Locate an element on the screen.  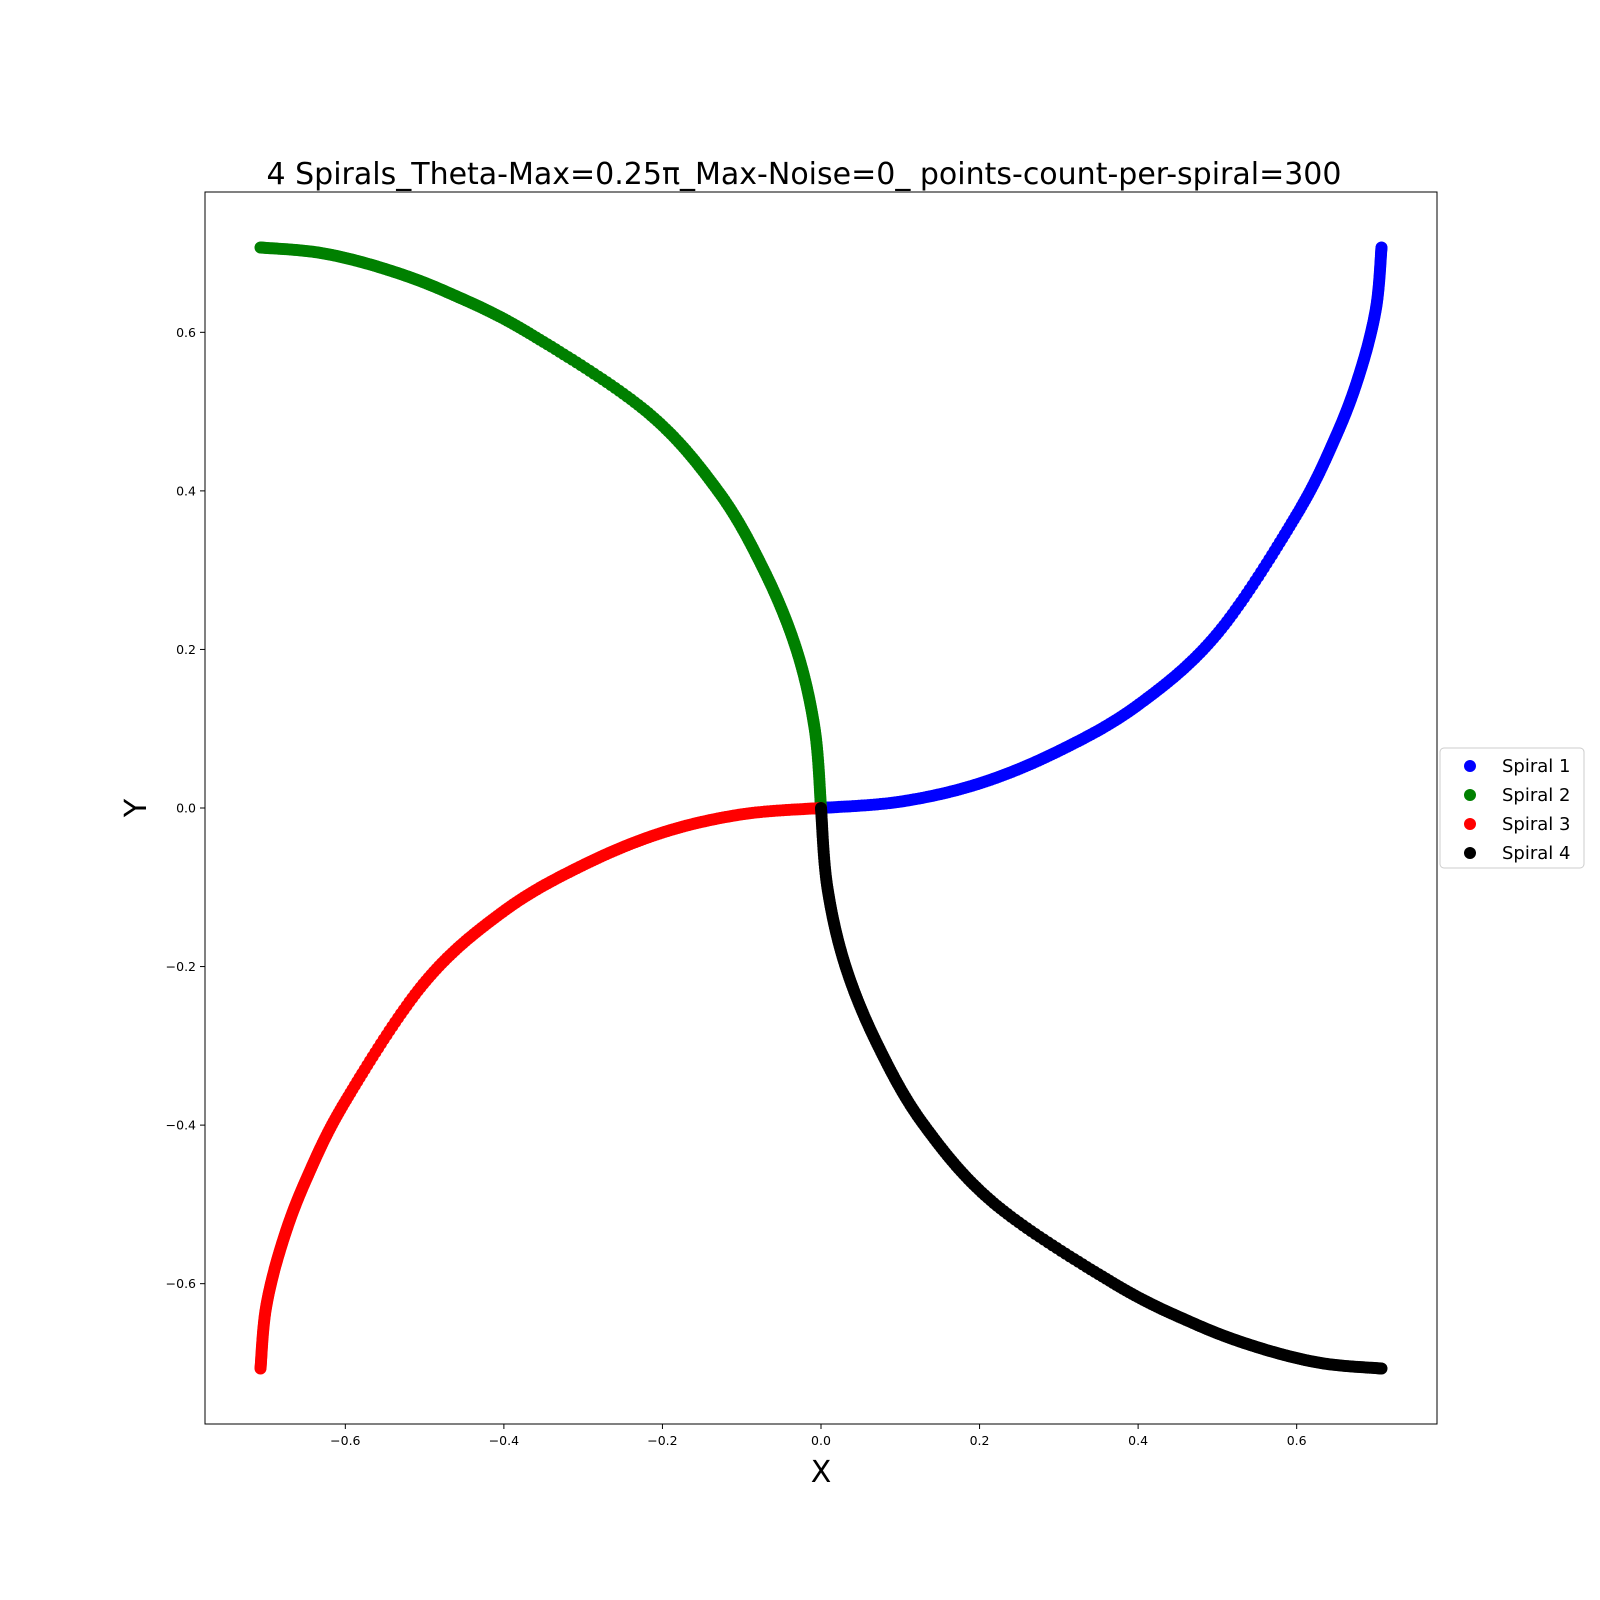
x-tick-label: 0.0 is located at coordinates (821, 1440).